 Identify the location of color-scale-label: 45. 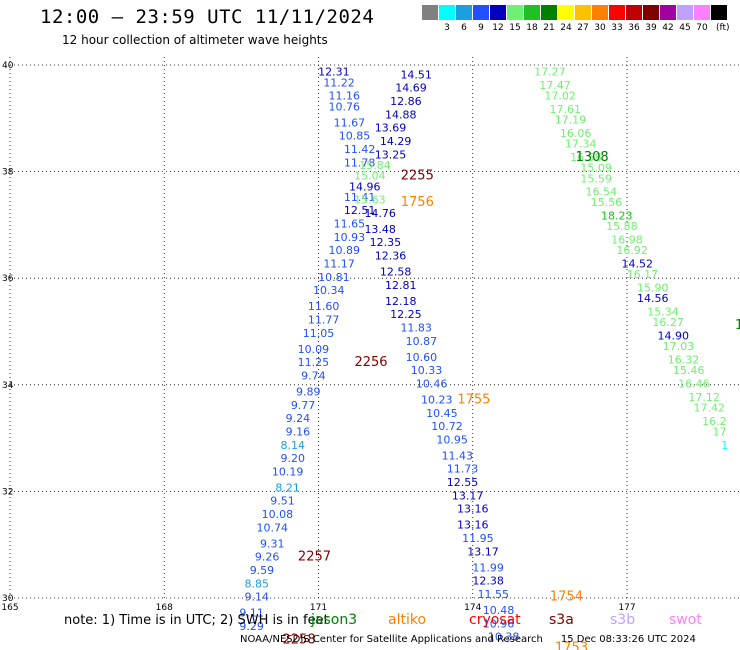
(685, 28).